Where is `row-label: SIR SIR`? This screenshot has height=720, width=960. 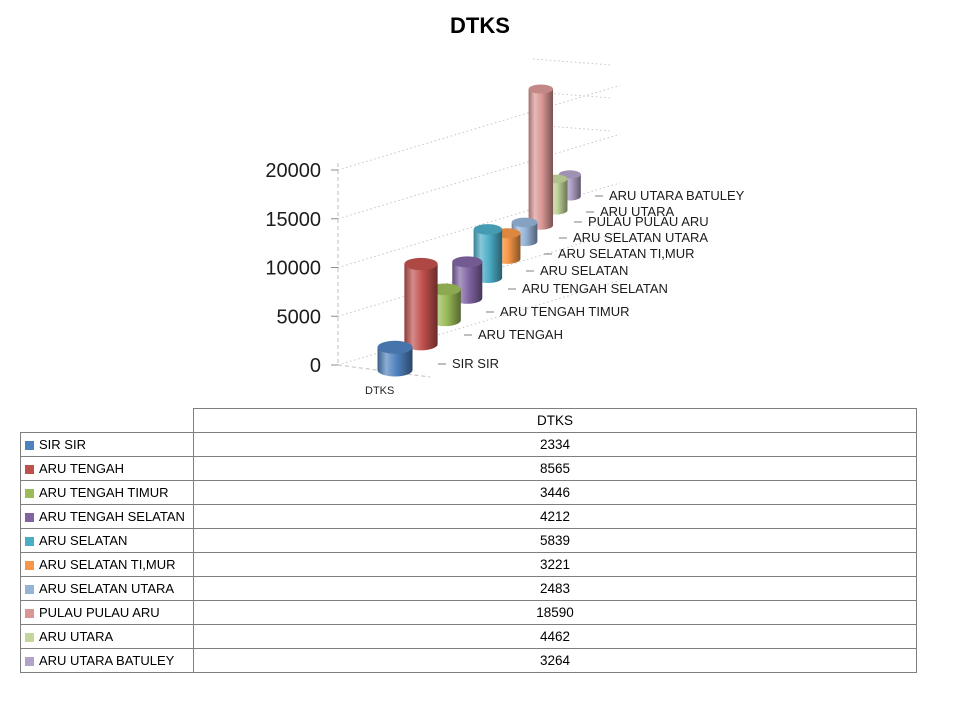
row-label: SIR SIR is located at coordinates (62, 444).